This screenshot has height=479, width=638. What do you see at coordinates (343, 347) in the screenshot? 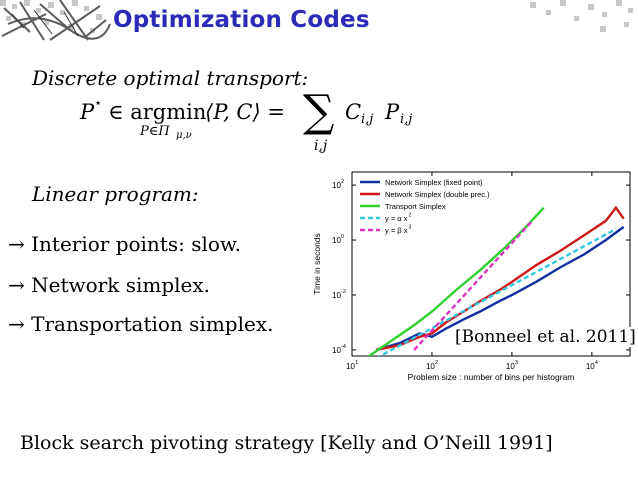
I see `y-tick-exponent: -4` at bounding box center [343, 347].